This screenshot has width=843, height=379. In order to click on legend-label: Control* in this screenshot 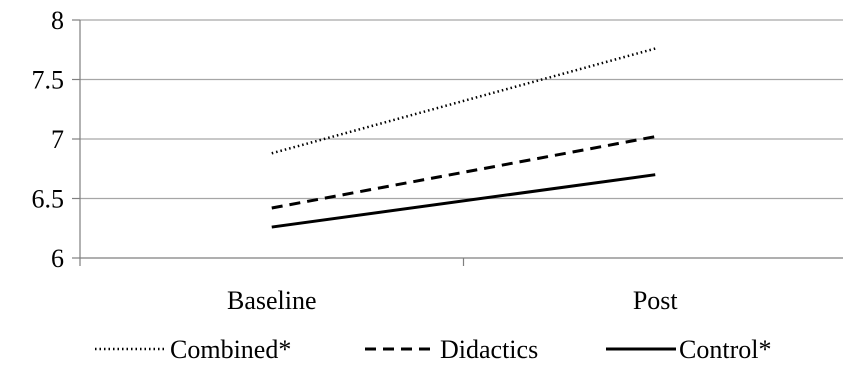, I will do `click(725, 349)`.